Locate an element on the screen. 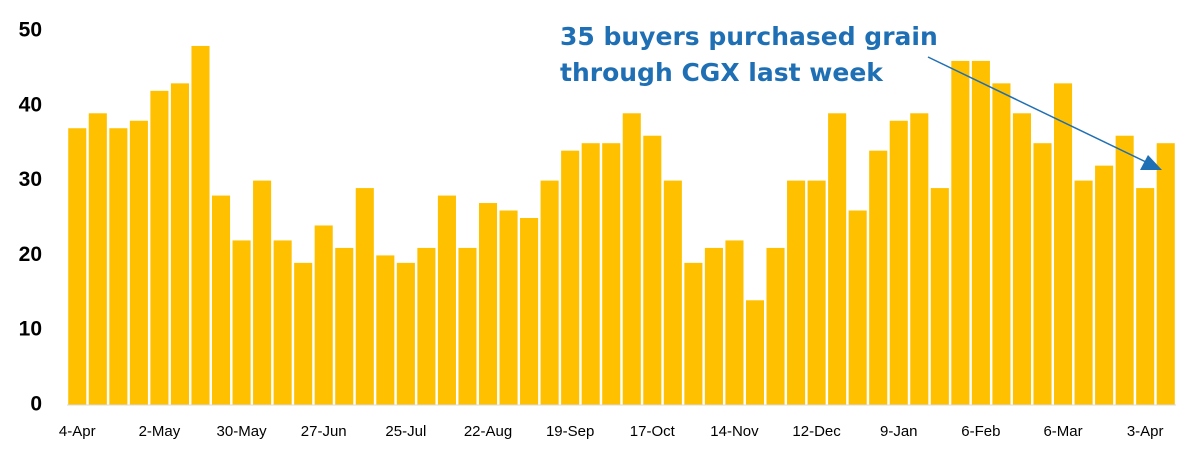  y-tick-label: 50 is located at coordinates (30, 30).